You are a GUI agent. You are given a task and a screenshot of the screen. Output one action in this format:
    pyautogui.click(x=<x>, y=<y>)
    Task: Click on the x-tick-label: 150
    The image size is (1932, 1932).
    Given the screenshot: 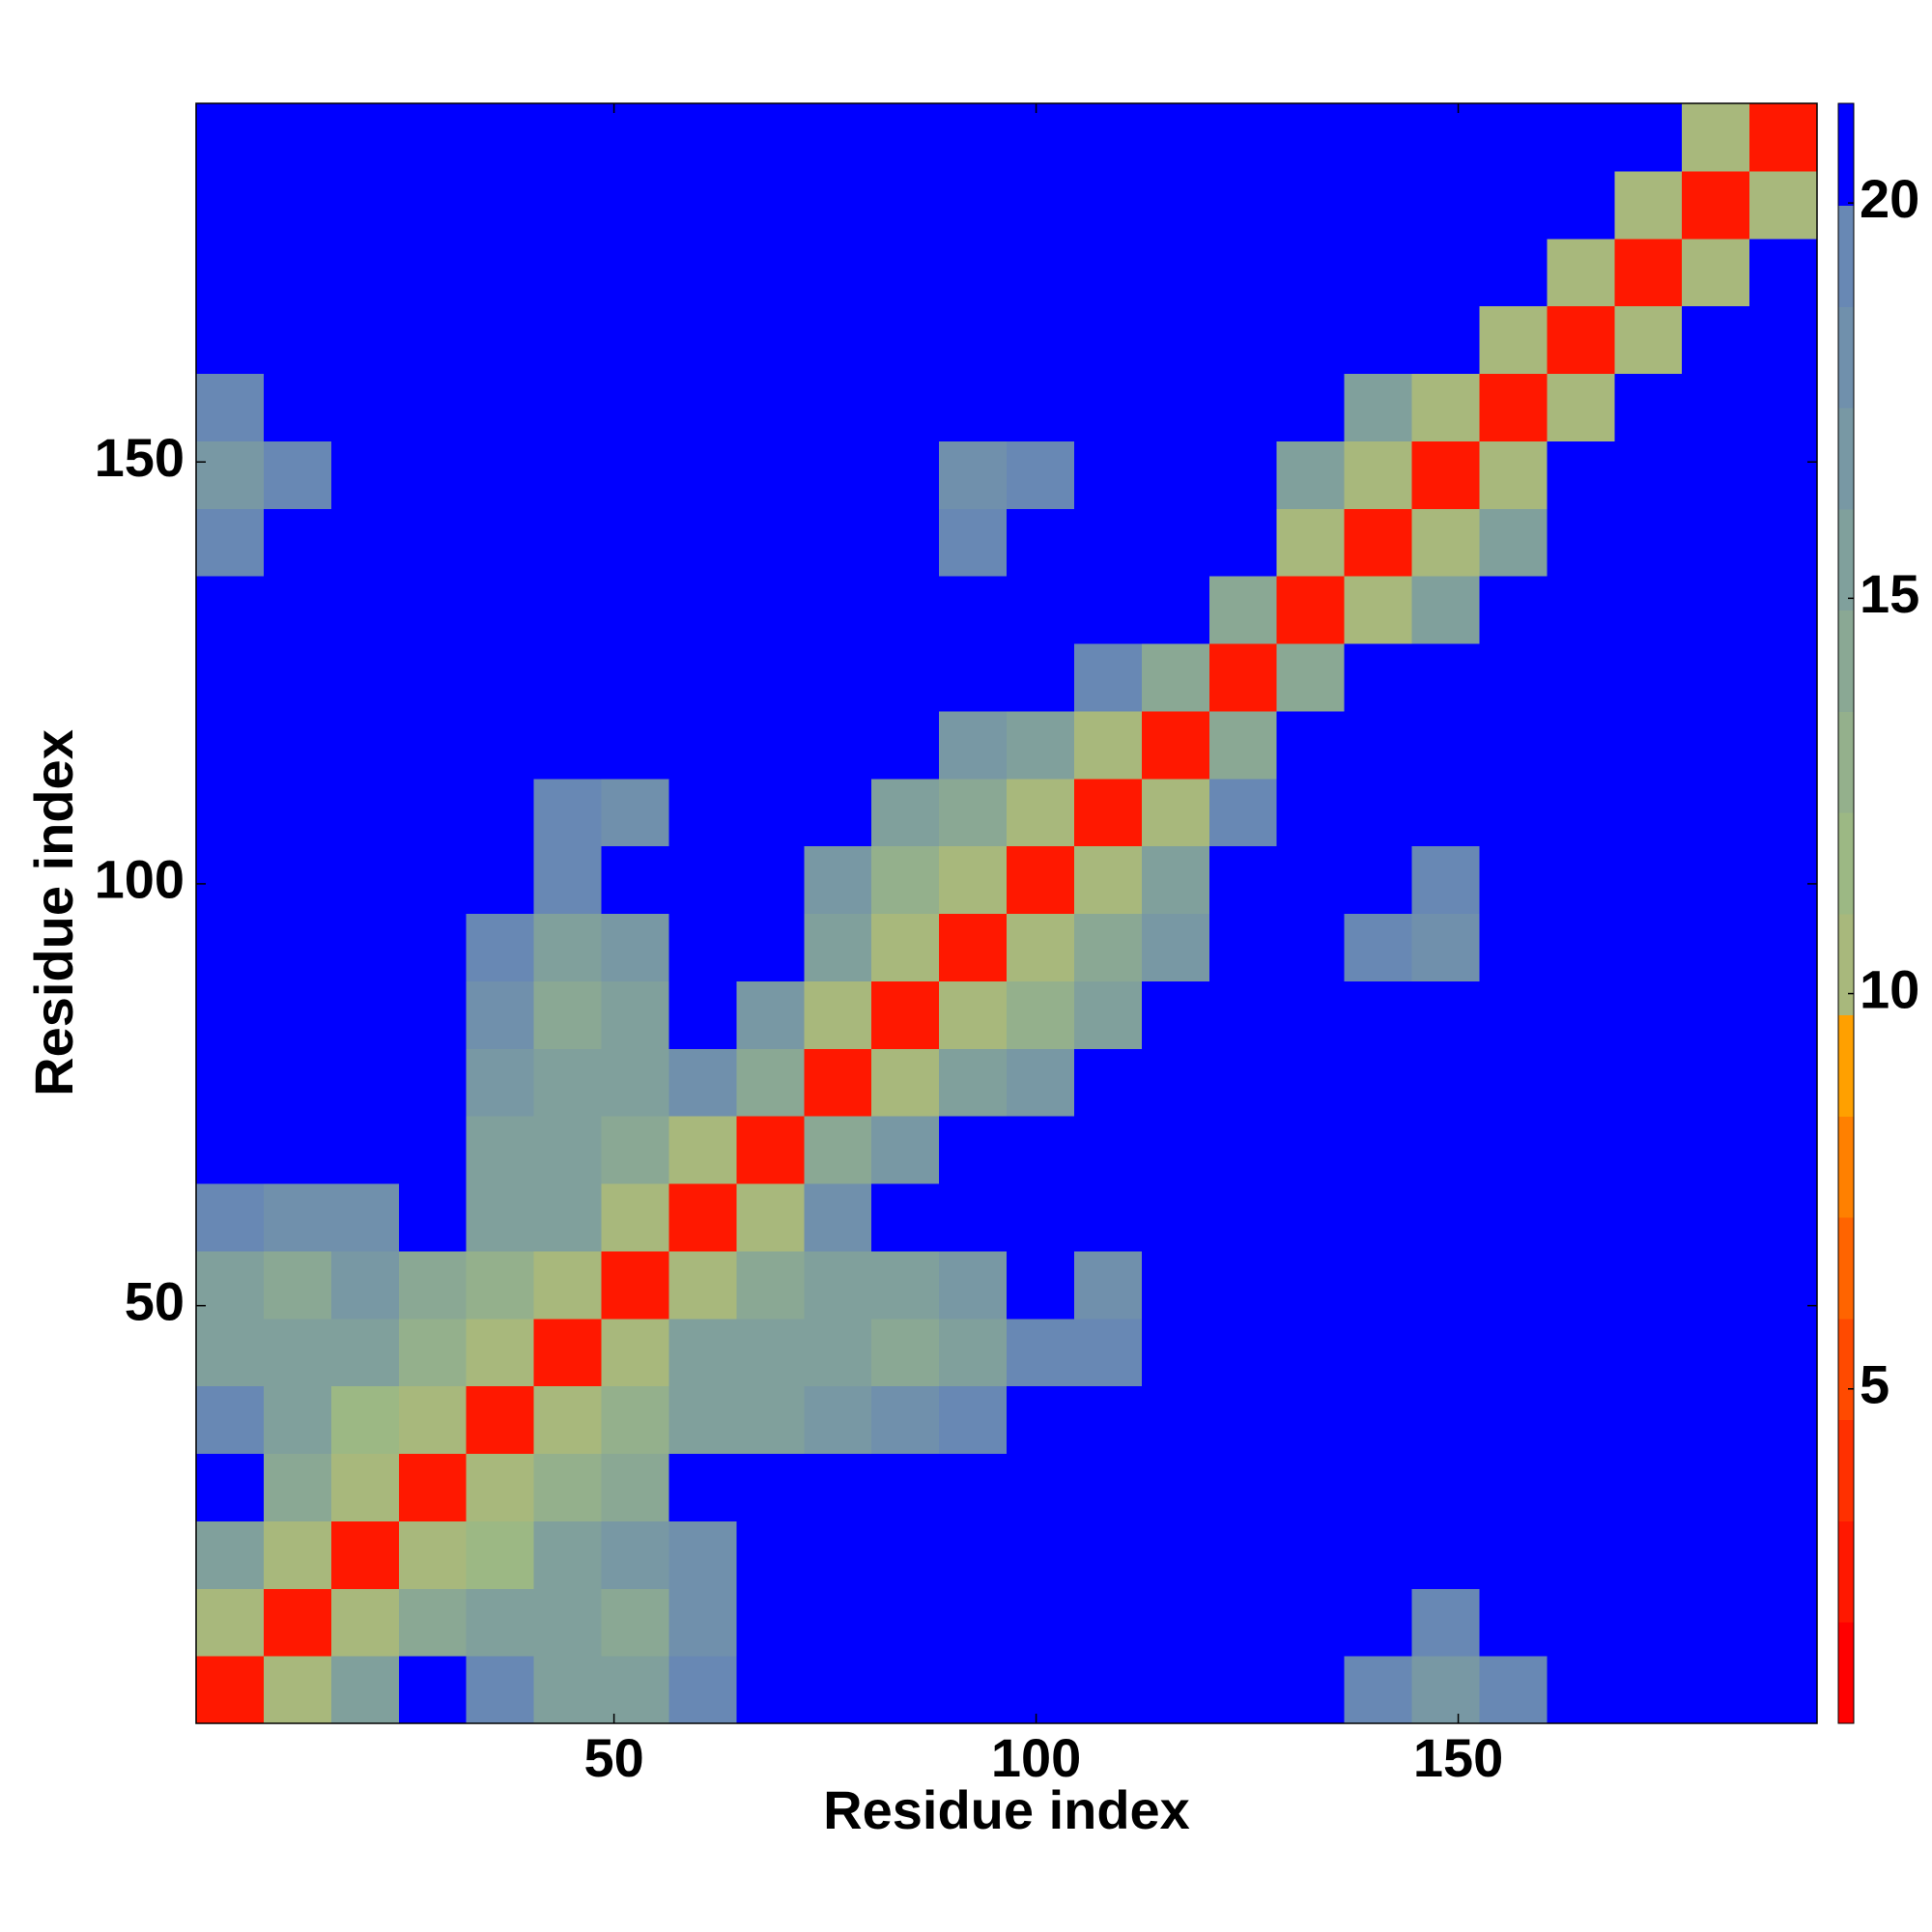 What is the action you would take?
    pyautogui.click(x=1458, y=1757)
    